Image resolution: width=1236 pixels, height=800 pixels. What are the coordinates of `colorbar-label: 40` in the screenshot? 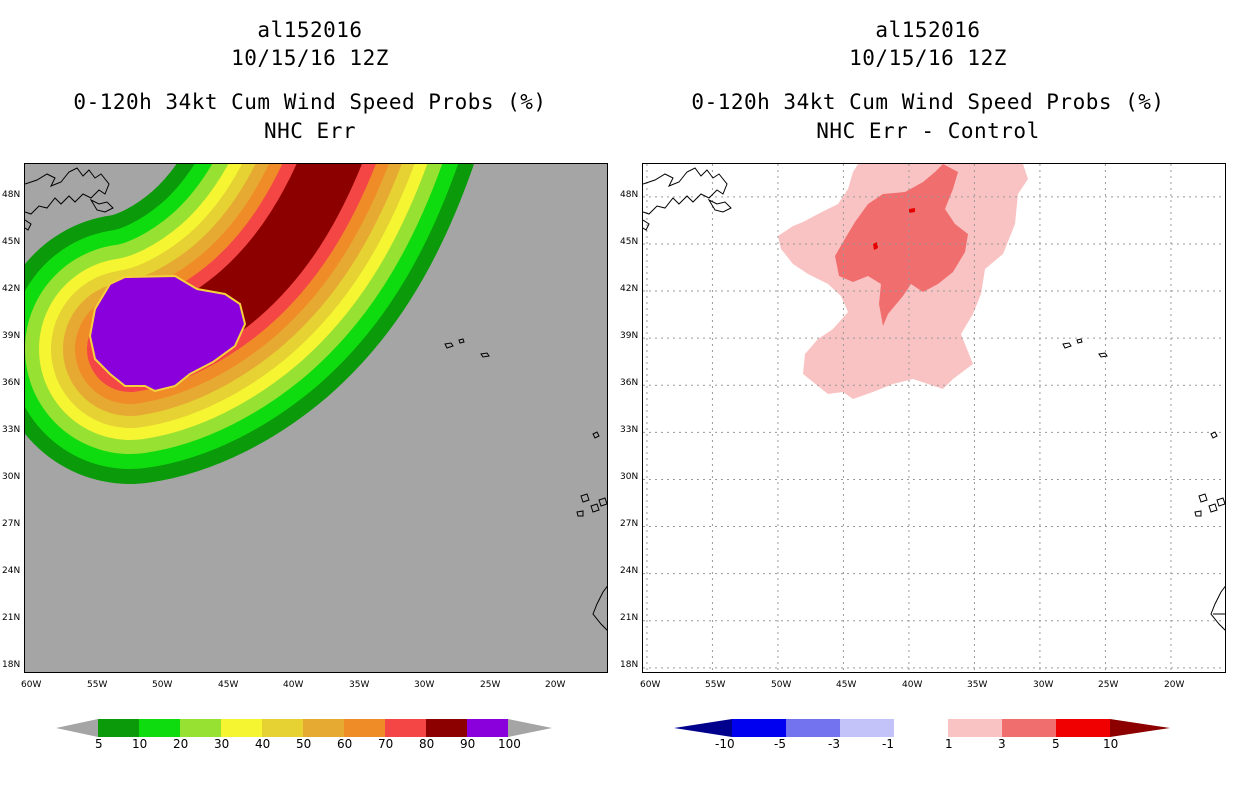 It's located at (263, 744).